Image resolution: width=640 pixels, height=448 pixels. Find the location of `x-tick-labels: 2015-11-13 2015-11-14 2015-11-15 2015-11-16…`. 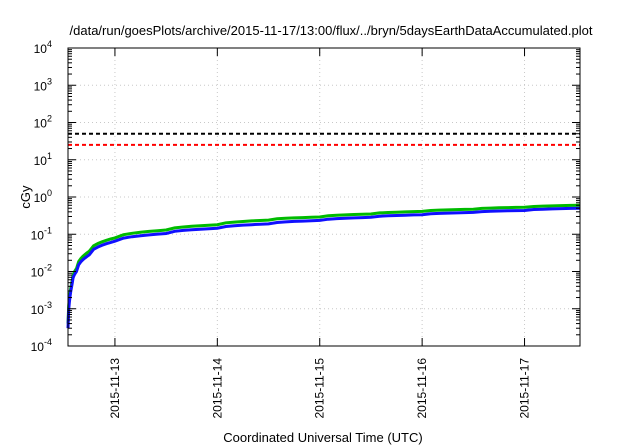

x-tick-labels: 2015-11-13 2015-11-14 2015-11-15 2015-11-16… is located at coordinates (320, 388).